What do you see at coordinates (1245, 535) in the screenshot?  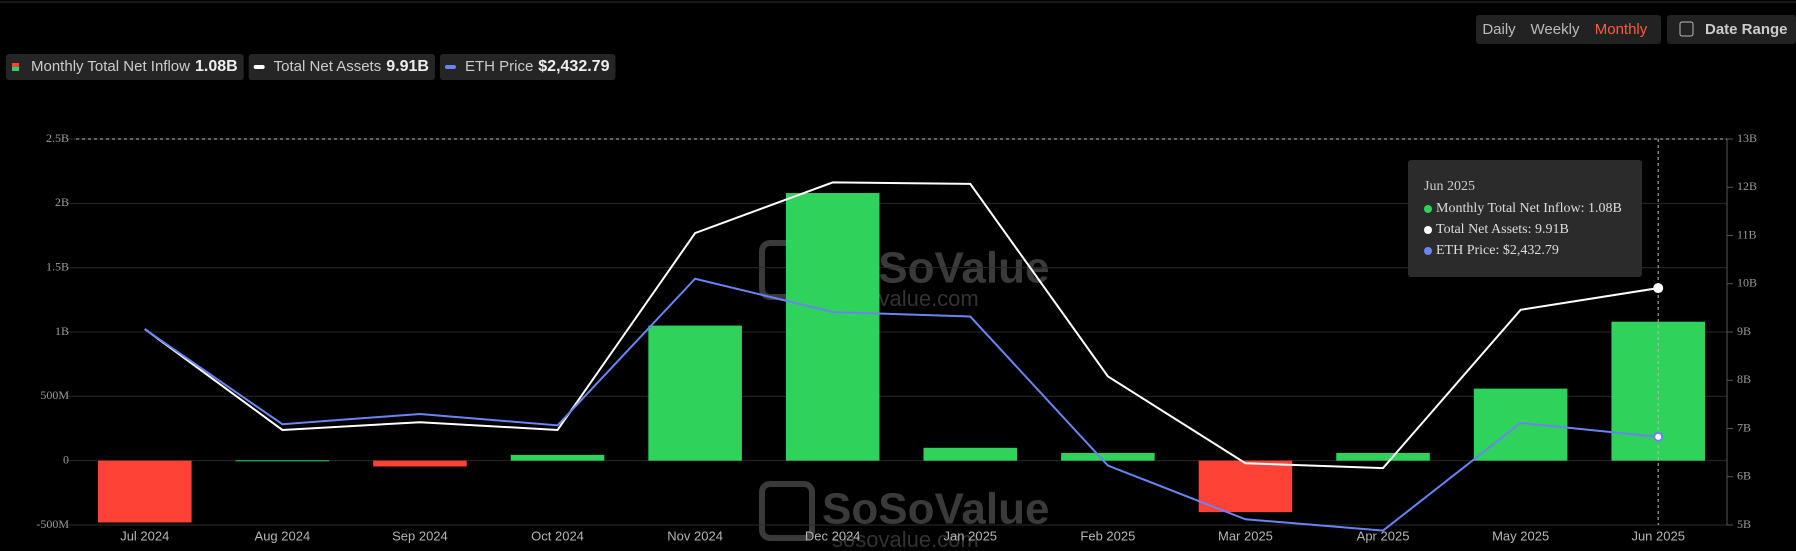 I see `x-tick-label: Mar 2025` at bounding box center [1245, 535].